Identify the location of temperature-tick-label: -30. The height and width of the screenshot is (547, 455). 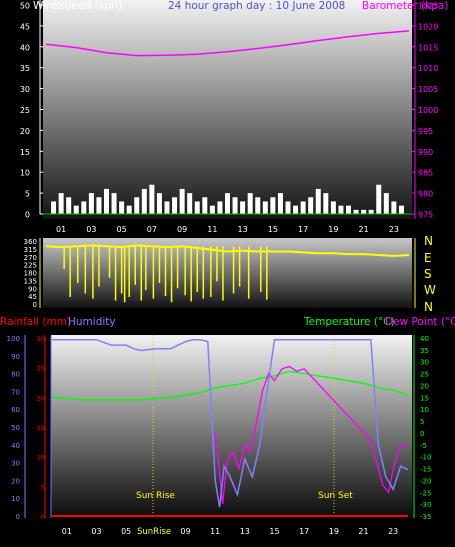
(425, 505).